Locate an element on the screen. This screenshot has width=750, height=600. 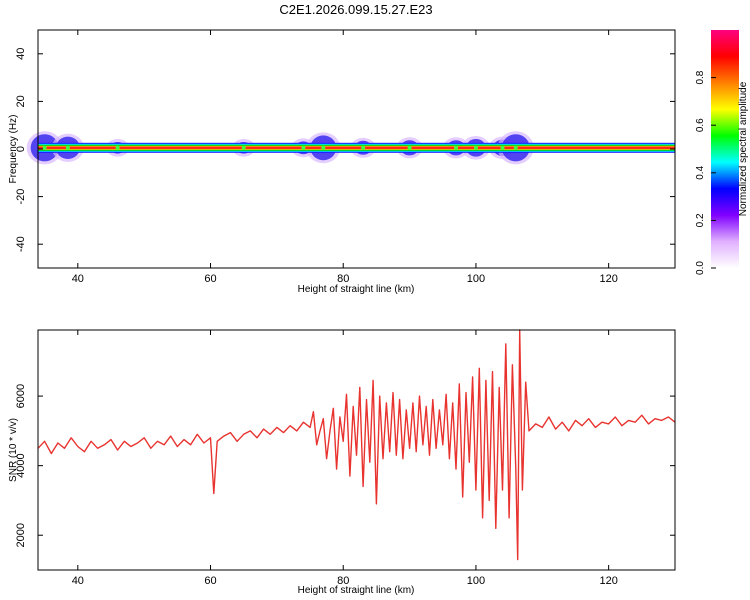
spectrogram-x-tick-label: 60 is located at coordinates (210, 279).